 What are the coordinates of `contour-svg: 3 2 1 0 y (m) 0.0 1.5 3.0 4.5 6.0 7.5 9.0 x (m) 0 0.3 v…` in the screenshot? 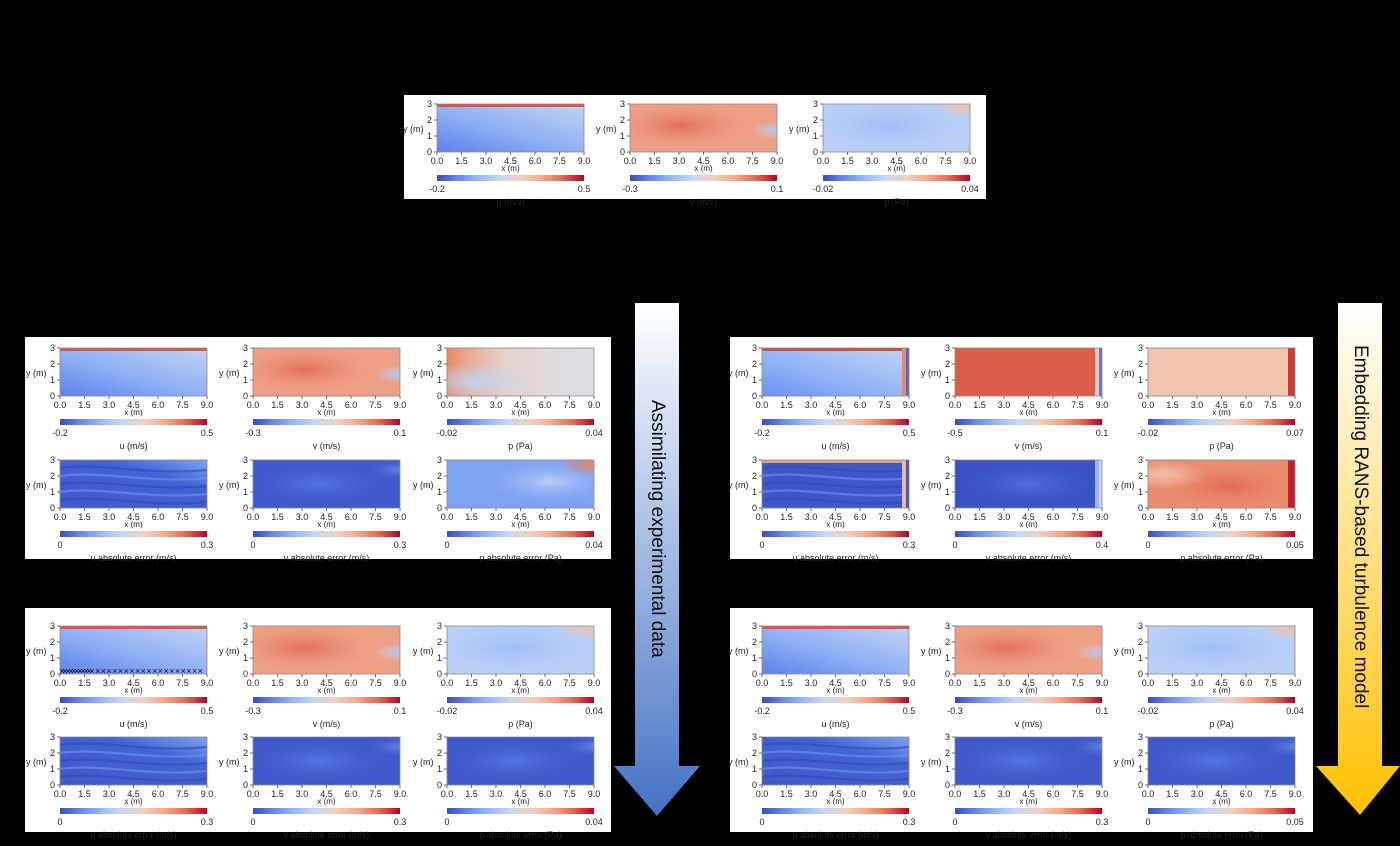 It's located at (312, 509).